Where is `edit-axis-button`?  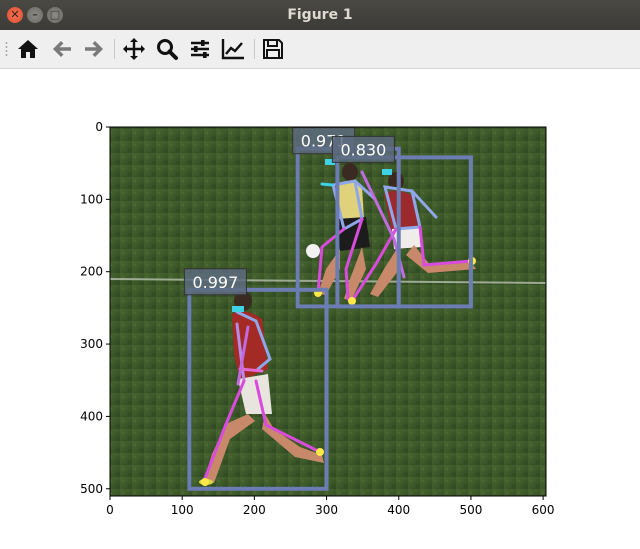 edit-axis-button is located at coordinates (233, 49).